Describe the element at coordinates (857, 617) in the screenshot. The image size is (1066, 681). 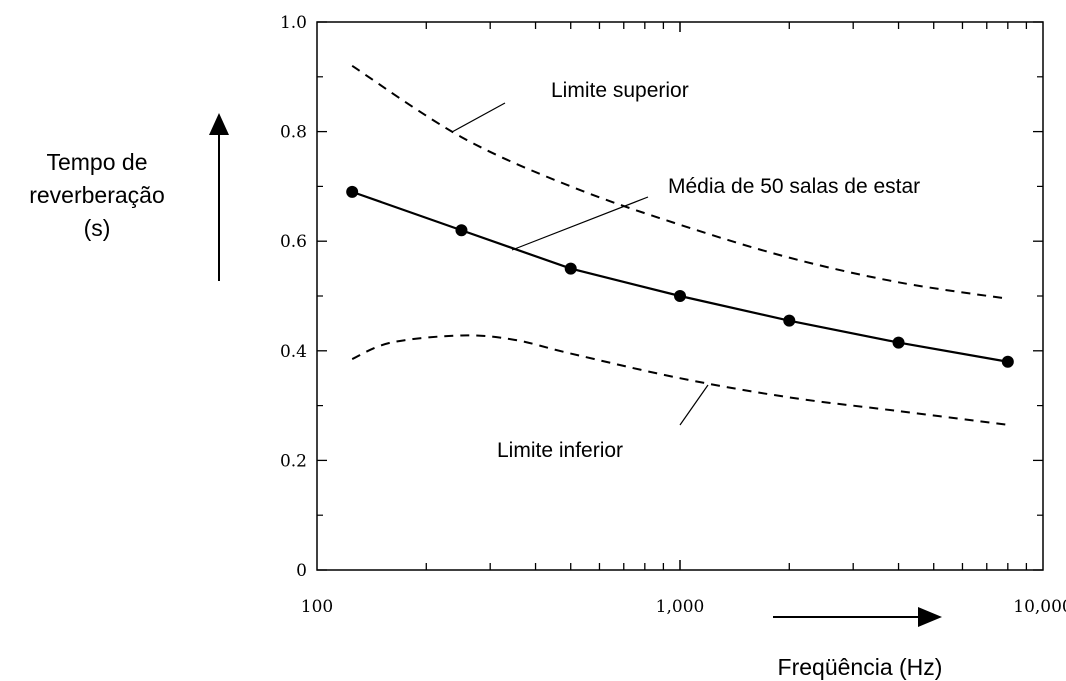
I see `x-axis-arrow` at that location.